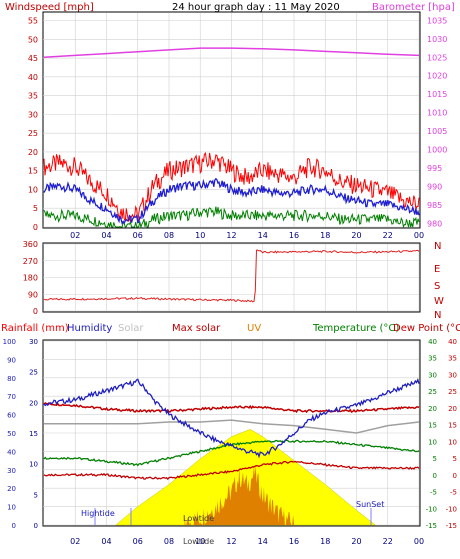 Image resolution: width=460 pixels, height=559 pixels. I want to click on temperature-time-tick-label: 22, so click(388, 541).